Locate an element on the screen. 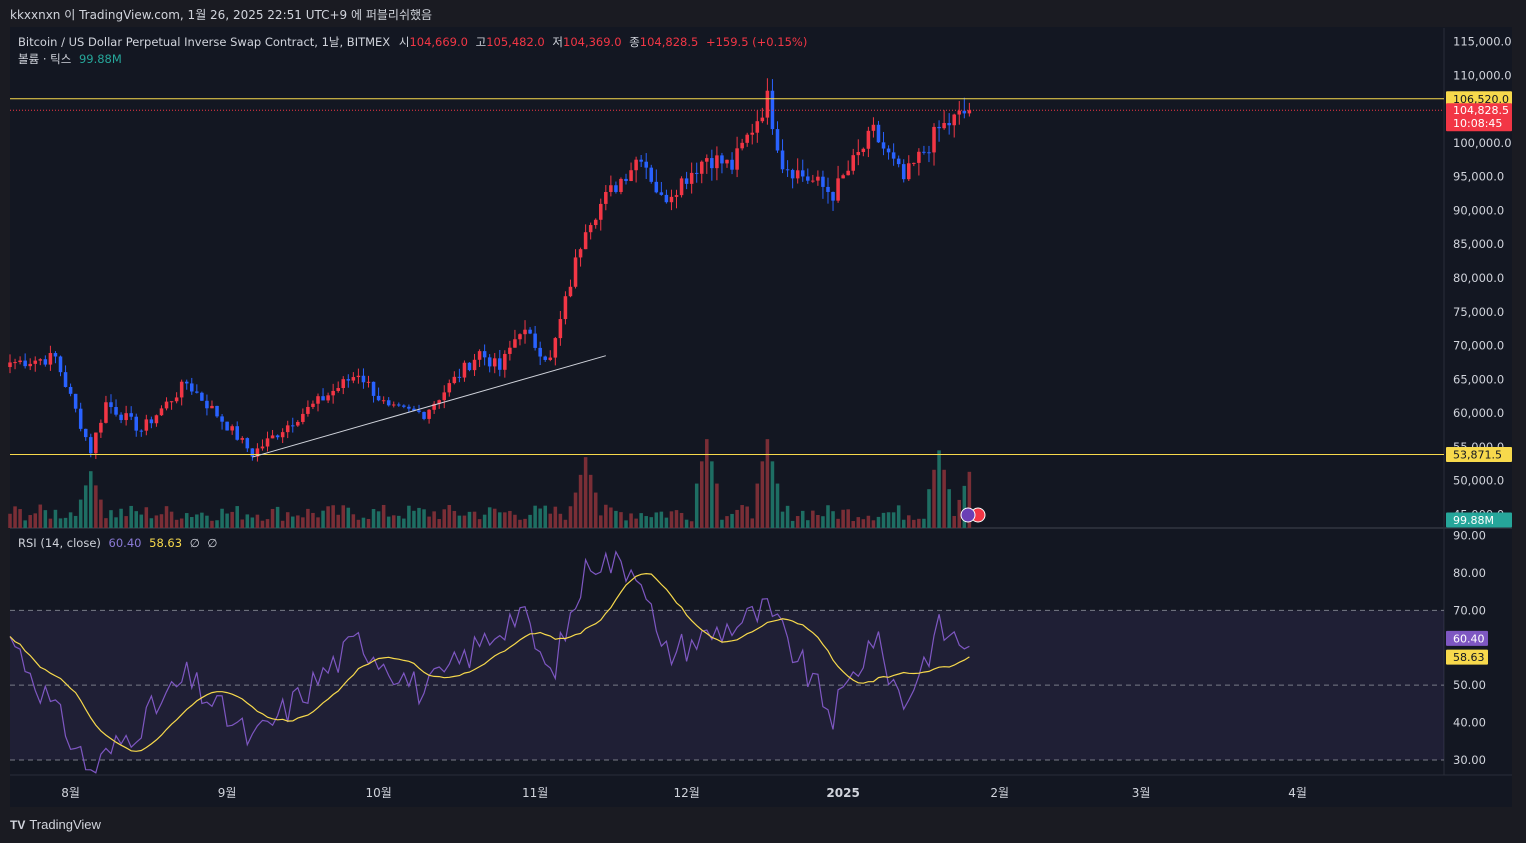  price-tick-label: 60,000.0 is located at coordinates (1478, 413).